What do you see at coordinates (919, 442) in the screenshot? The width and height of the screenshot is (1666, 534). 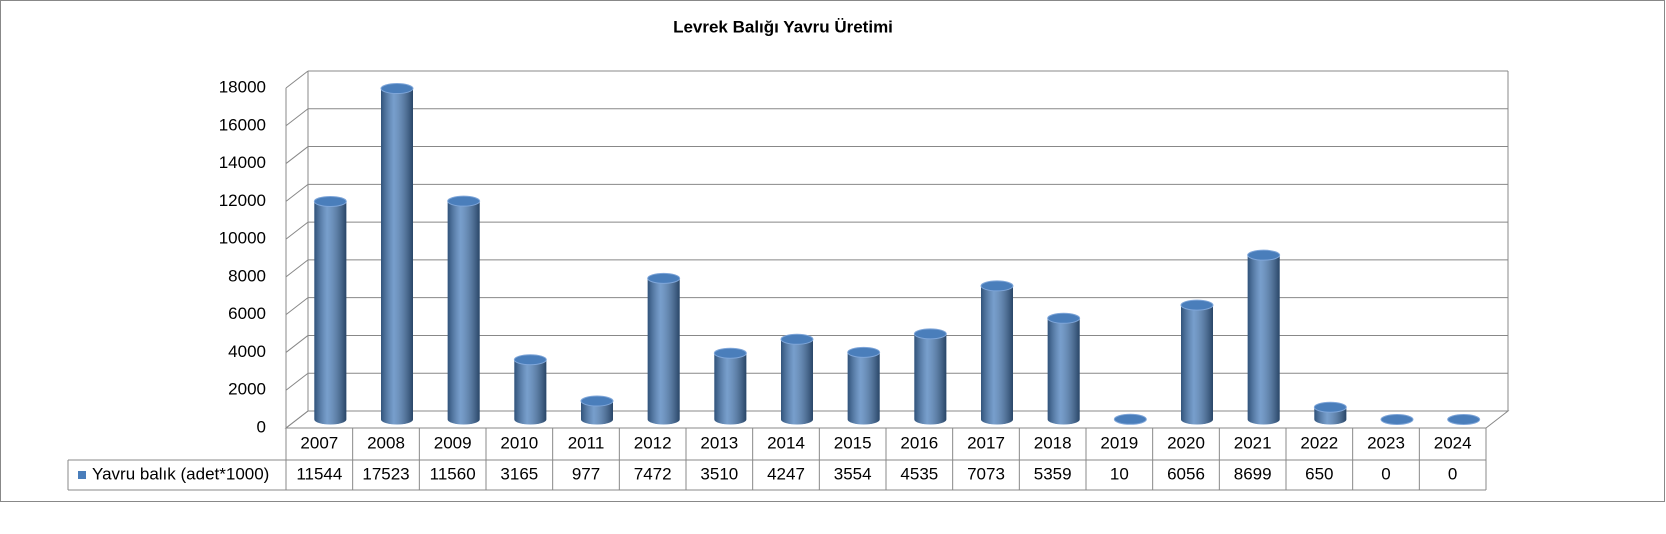 I see `x-tick-label: 2016` at bounding box center [919, 442].